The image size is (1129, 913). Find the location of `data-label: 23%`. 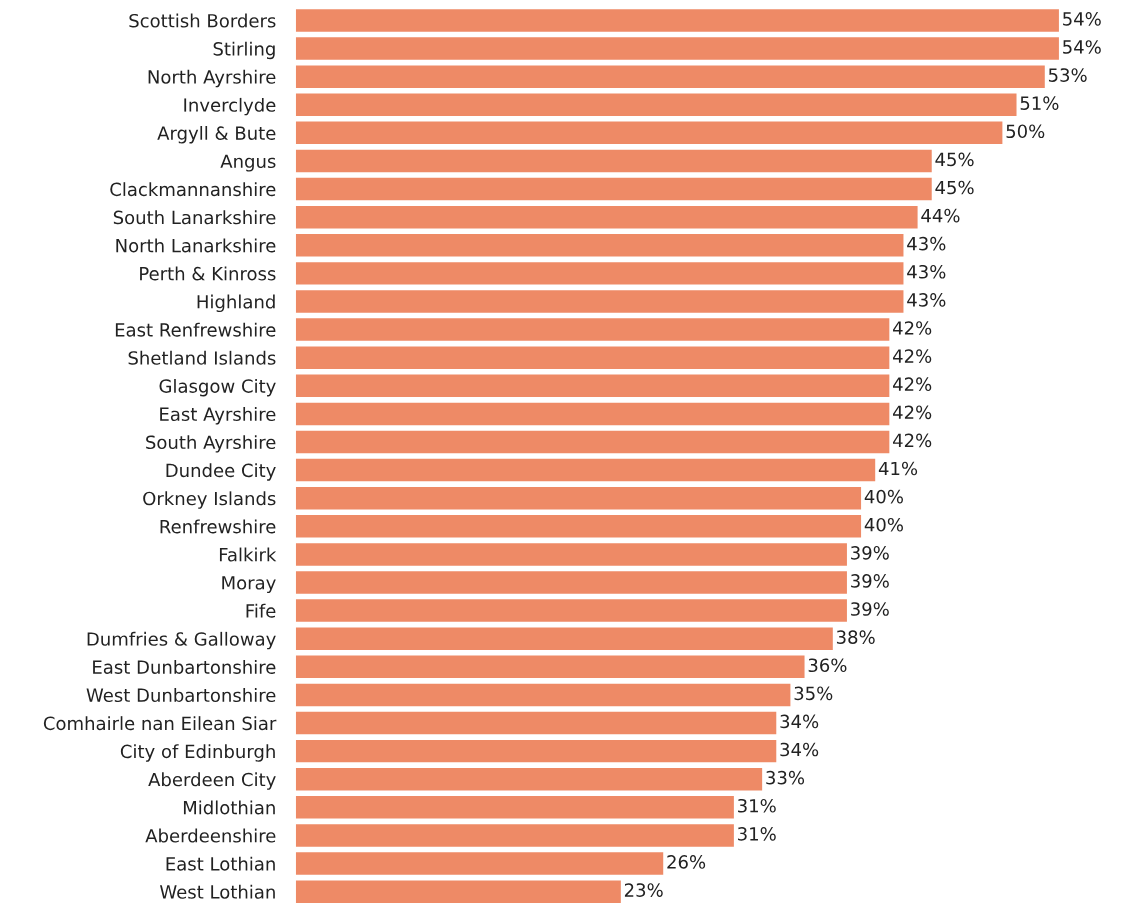

data-label: 23% is located at coordinates (643, 890).